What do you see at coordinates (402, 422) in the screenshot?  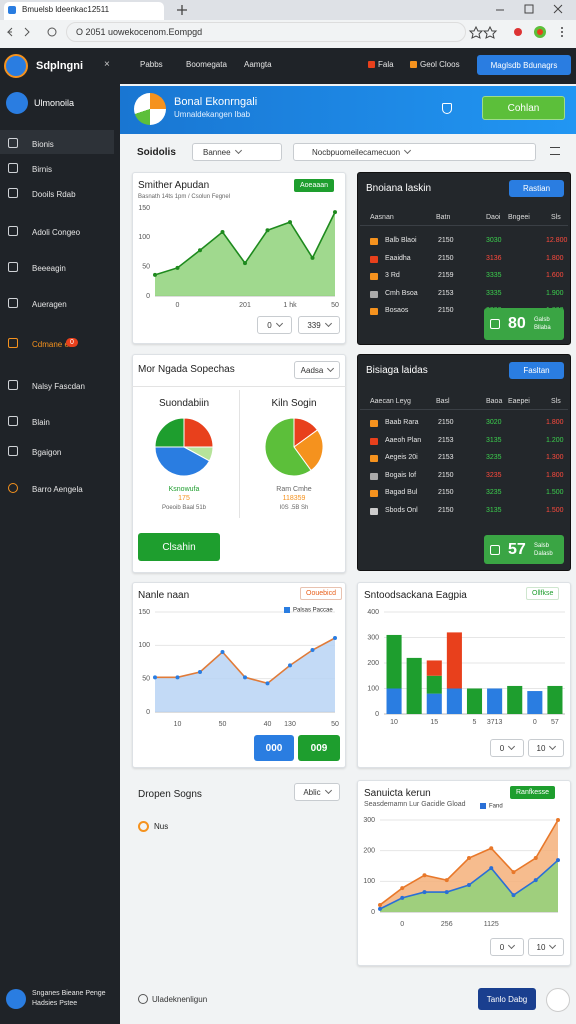 I see `table-cell: Baab Rara` at bounding box center [402, 422].